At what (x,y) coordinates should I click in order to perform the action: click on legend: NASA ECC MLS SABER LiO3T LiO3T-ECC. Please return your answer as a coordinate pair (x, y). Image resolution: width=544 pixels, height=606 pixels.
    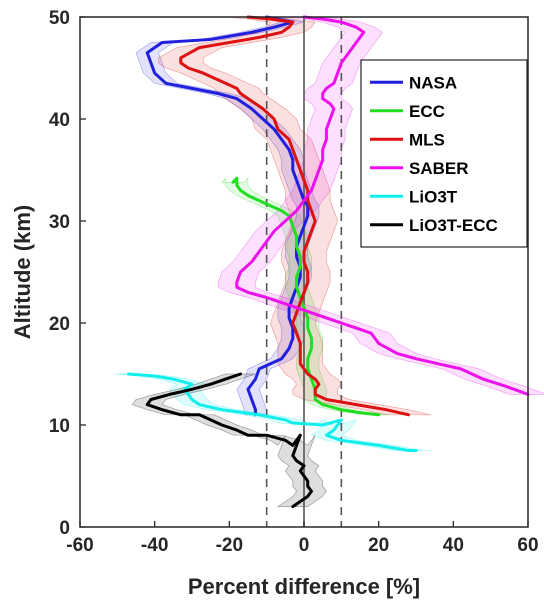
    Looking at the image, I should click on (444, 153).